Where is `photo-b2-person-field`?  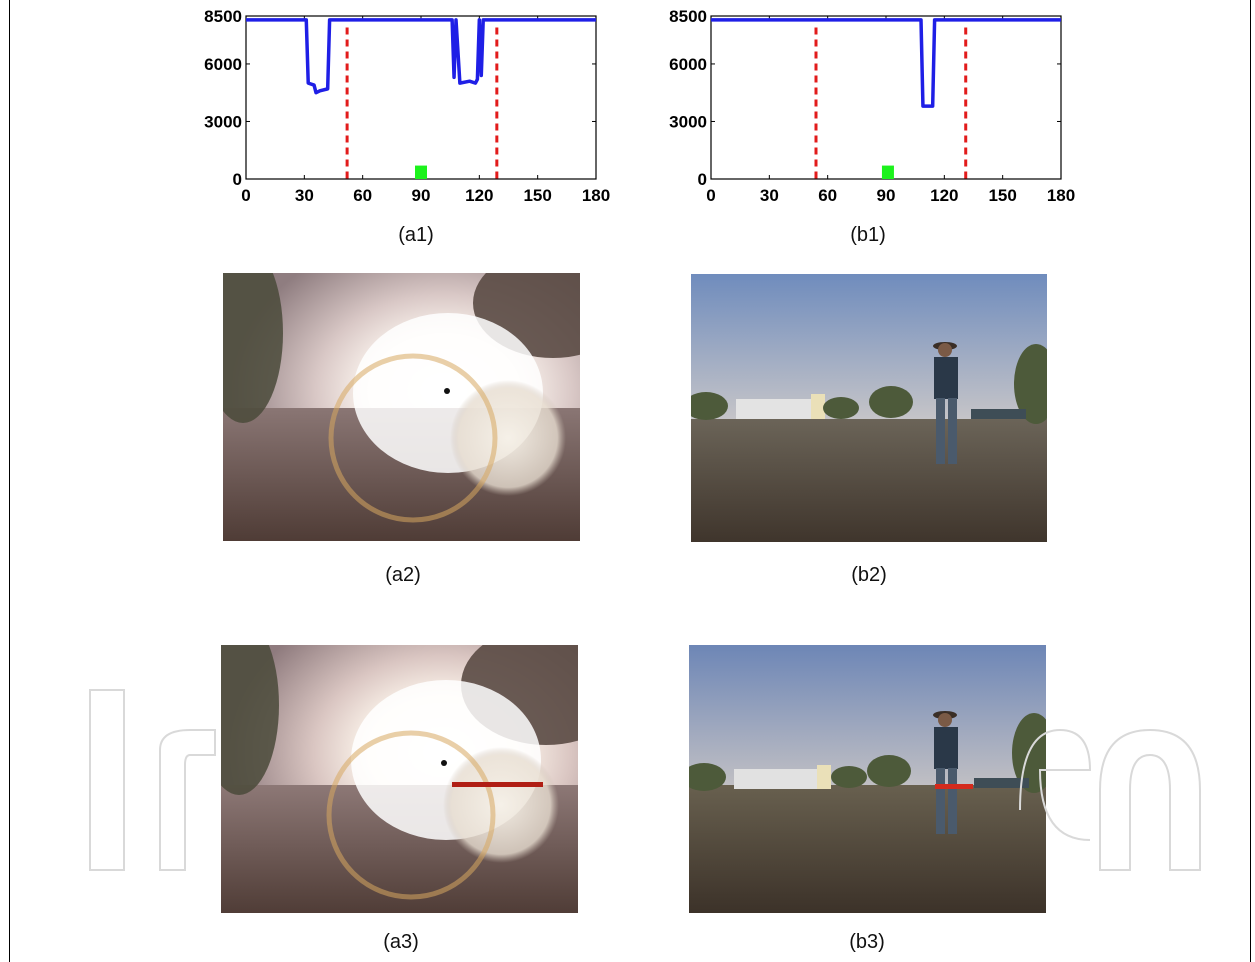
photo-b2-person-field is located at coordinates (869, 408).